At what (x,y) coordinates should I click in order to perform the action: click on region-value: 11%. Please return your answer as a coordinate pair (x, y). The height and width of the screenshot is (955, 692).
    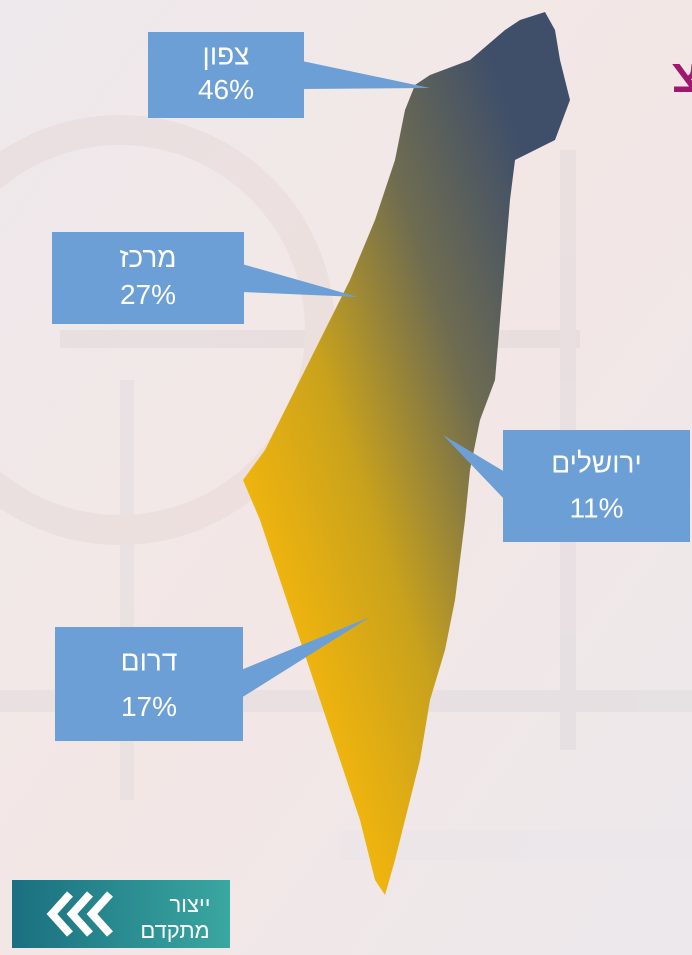
    Looking at the image, I should click on (597, 507).